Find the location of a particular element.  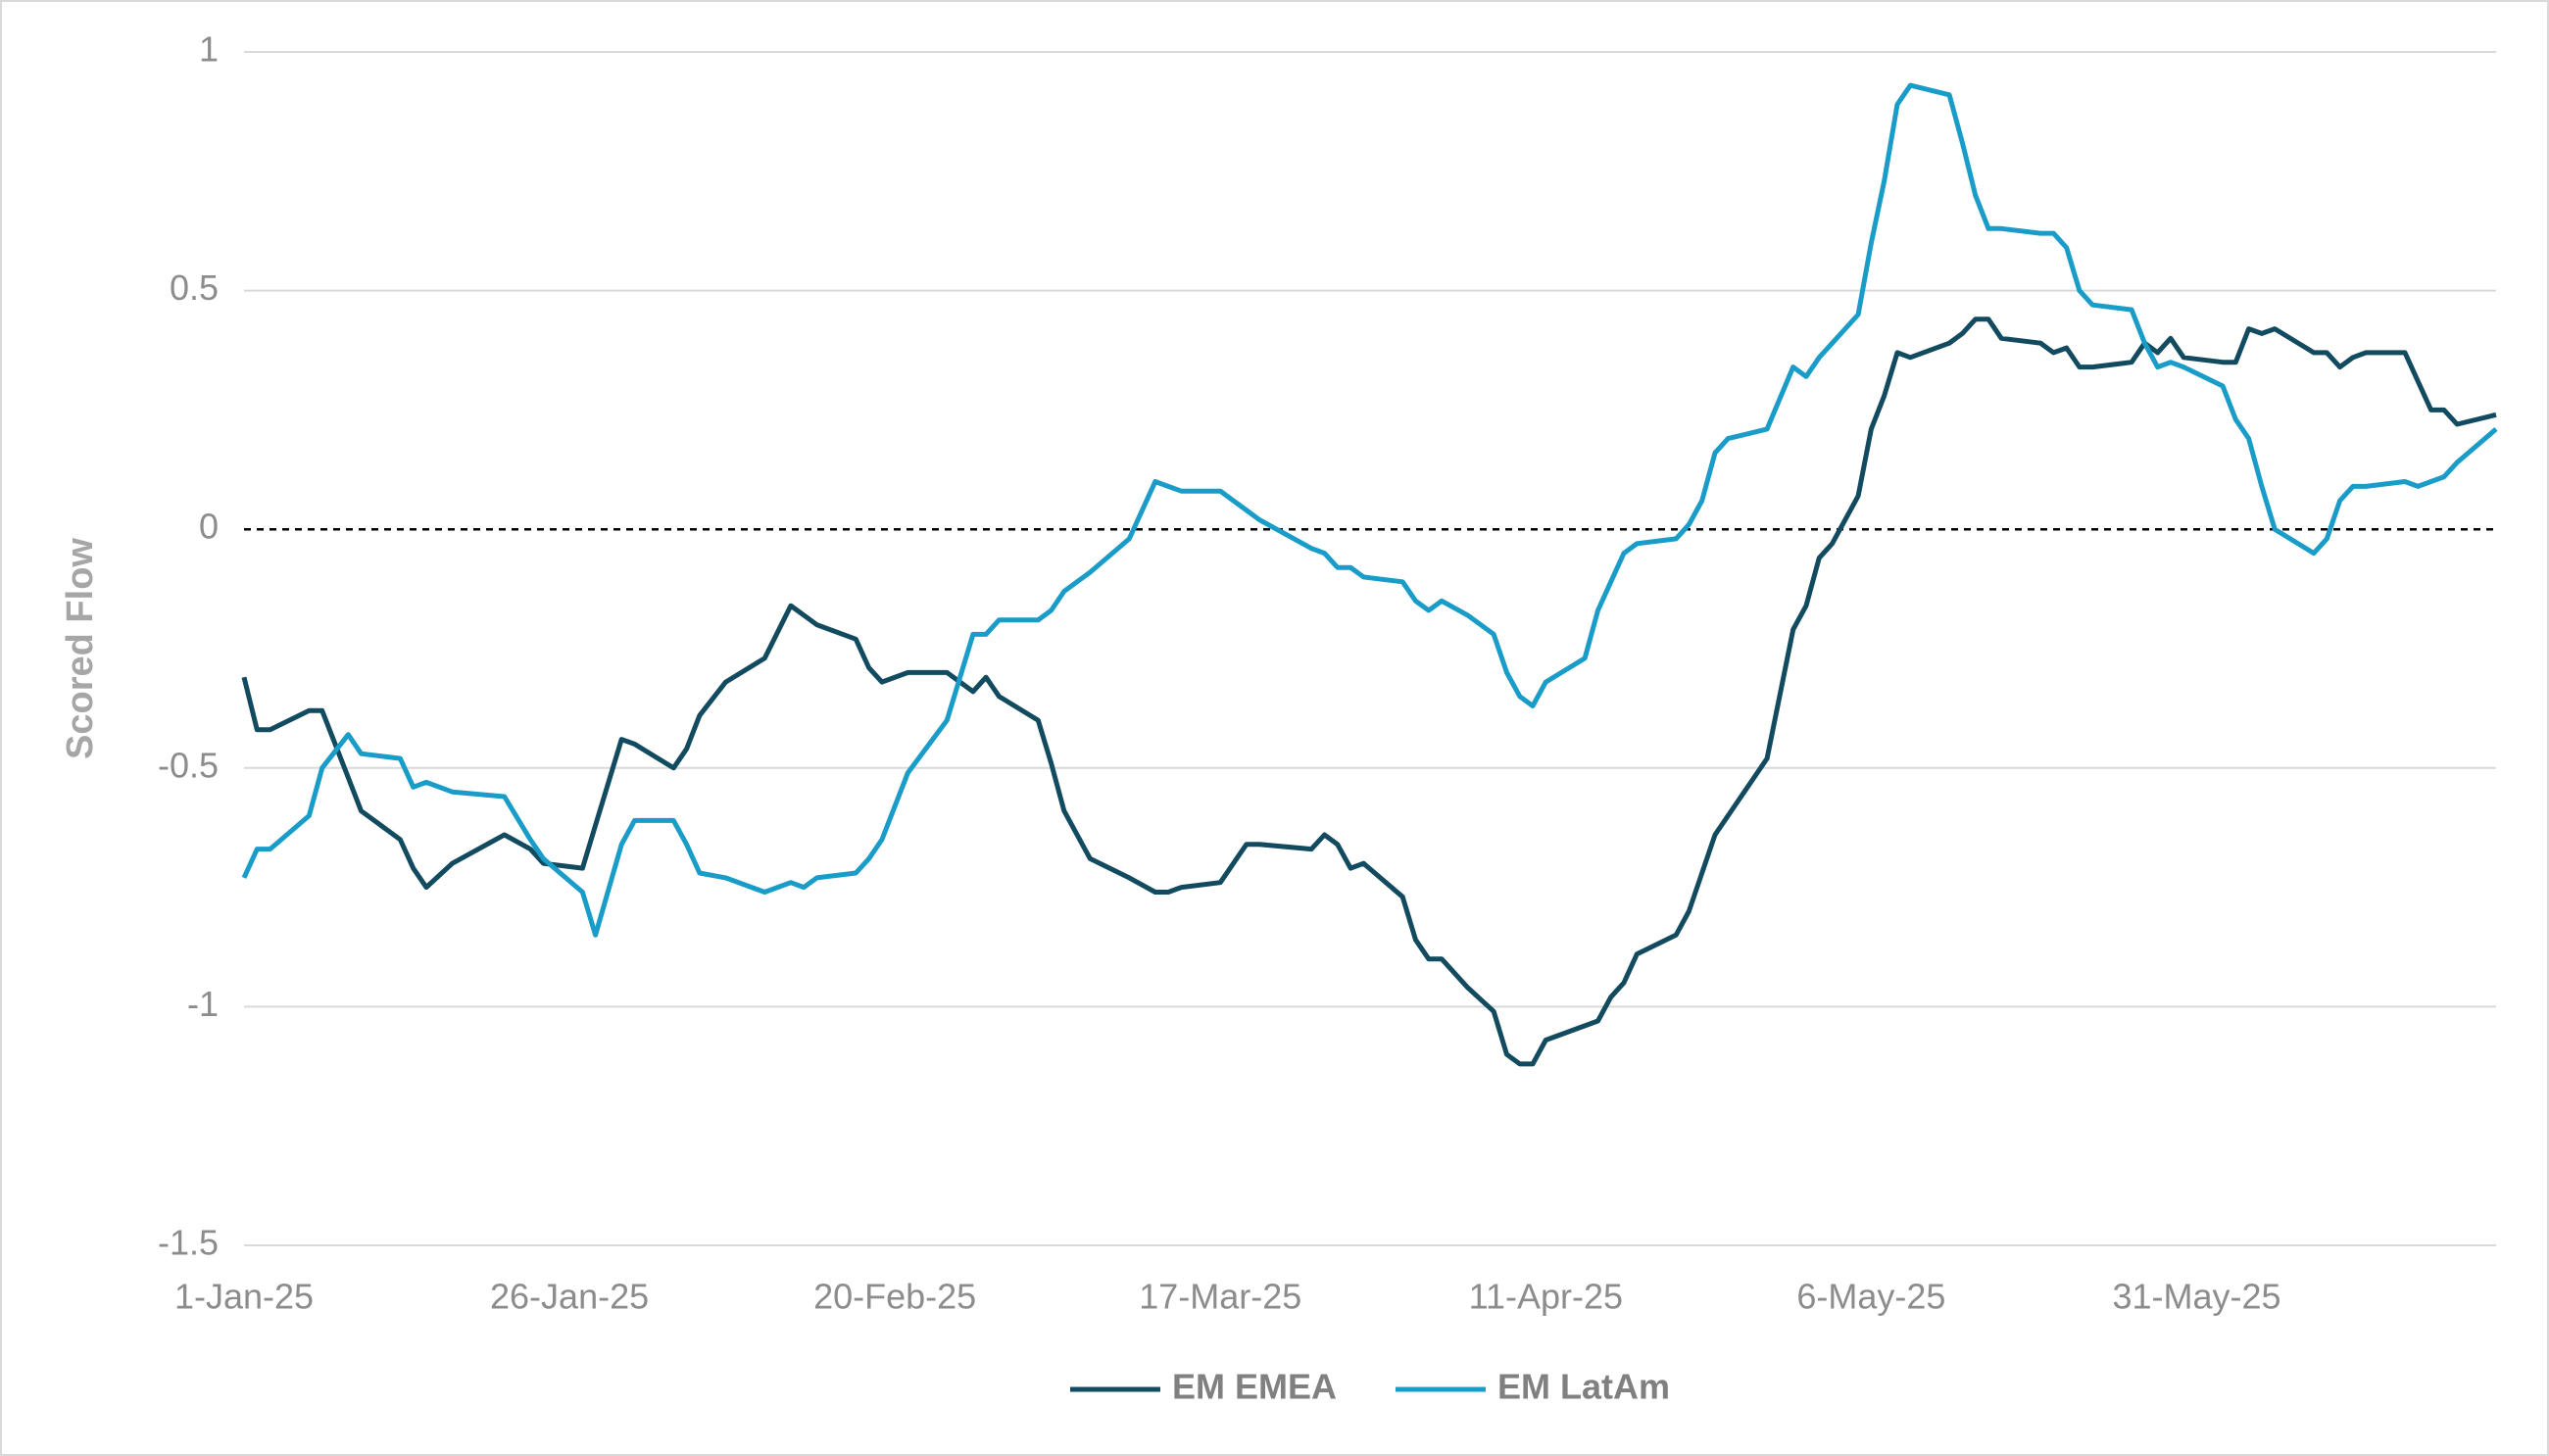

x-tick-label: 31-May-25 is located at coordinates (2196, 1297).